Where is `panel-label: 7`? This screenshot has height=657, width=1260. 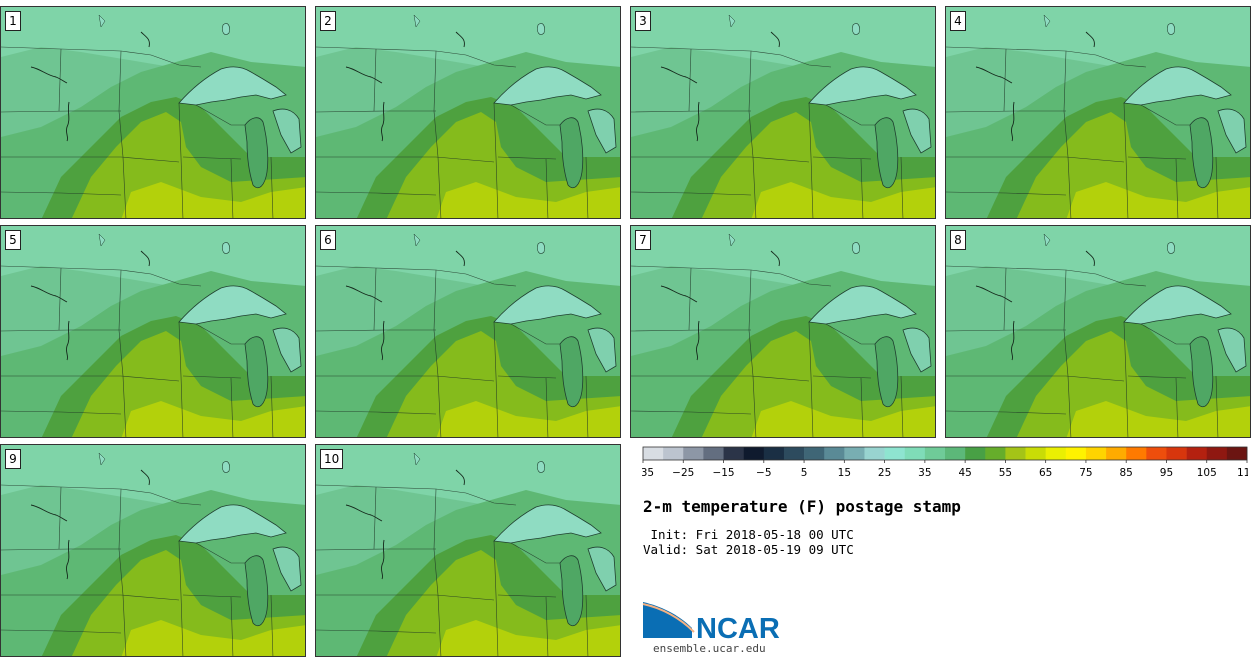
panel-label: 7 is located at coordinates (643, 240).